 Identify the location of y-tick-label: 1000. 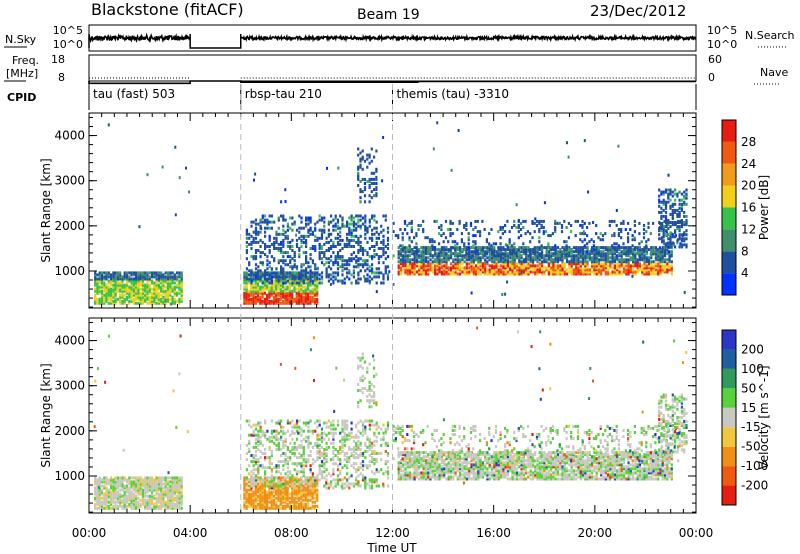
(69, 271).